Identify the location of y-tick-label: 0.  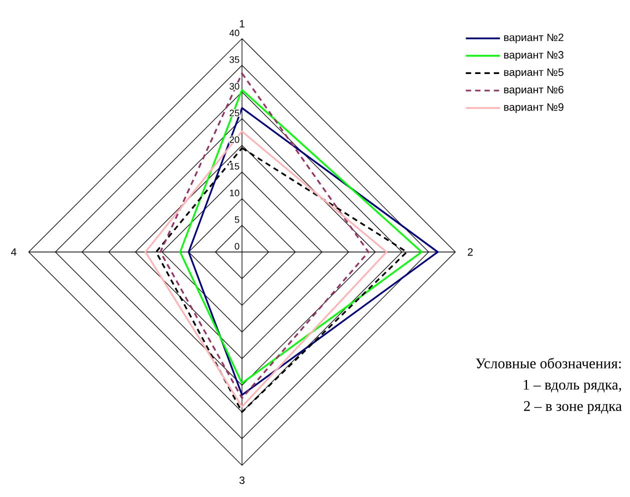
(237, 246).